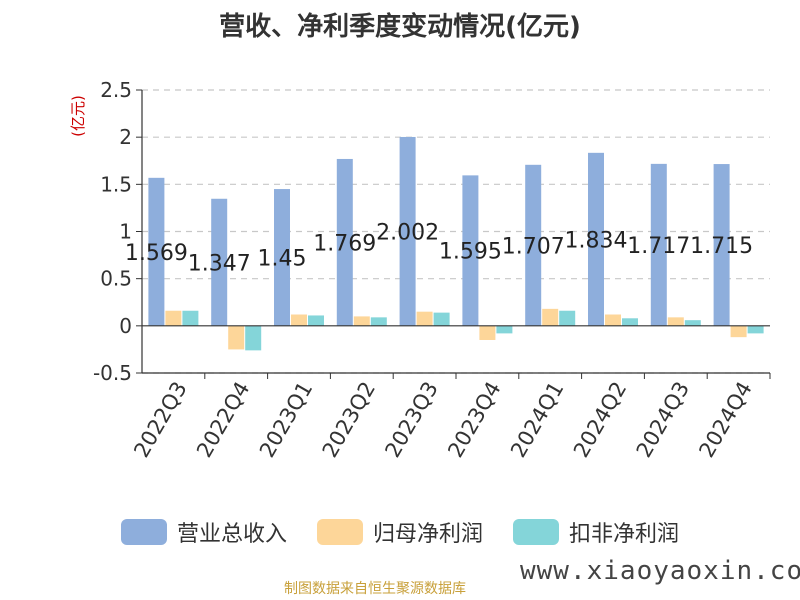 The width and height of the screenshot is (800, 600). I want to click on y-axis-title: (亿元), so click(78, 116).